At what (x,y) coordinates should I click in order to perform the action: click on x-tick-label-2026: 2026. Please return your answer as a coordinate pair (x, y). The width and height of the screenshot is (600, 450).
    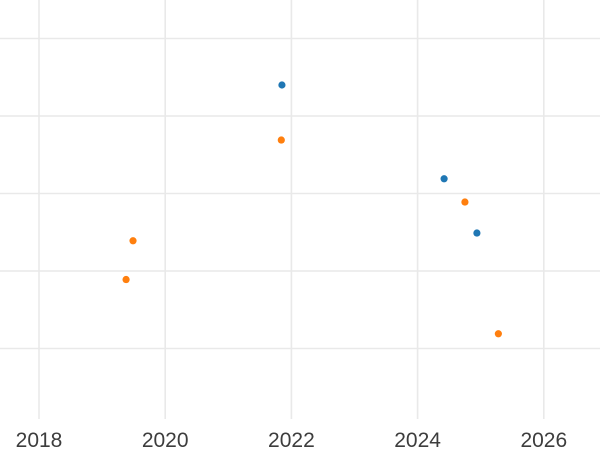
    Looking at the image, I should click on (543, 439).